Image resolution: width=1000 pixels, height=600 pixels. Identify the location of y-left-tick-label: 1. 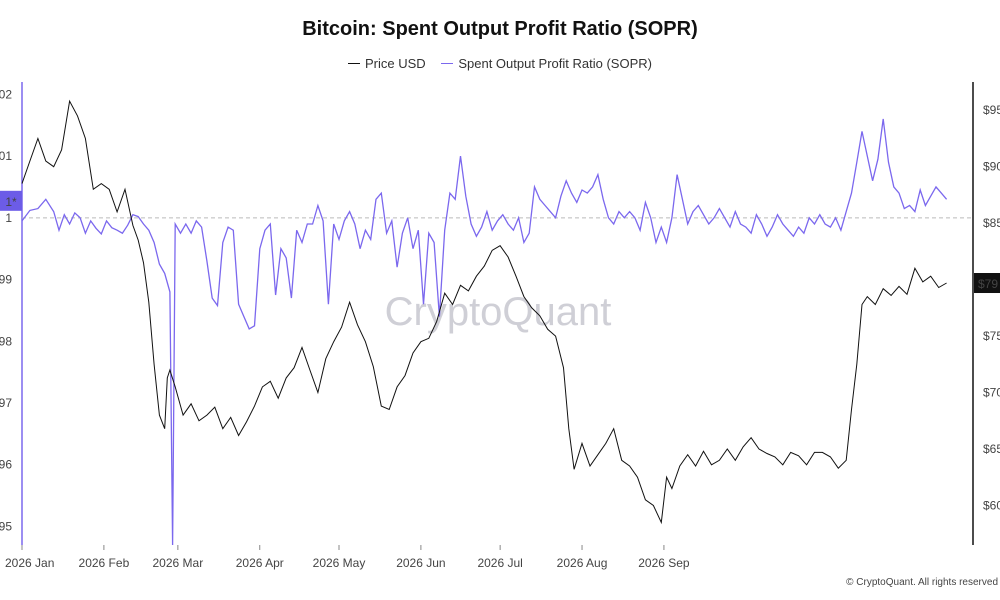
(8, 218).